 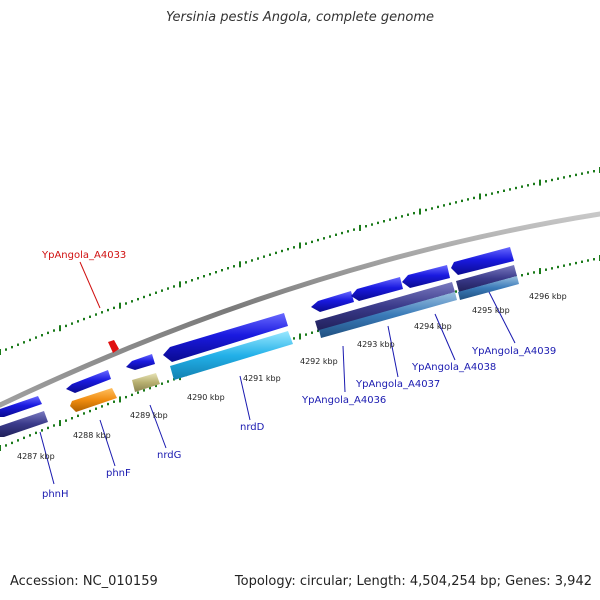 What do you see at coordinates (300, 17) in the screenshot?
I see `map-title: Yersinia pestis Angola, complete genome` at bounding box center [300, 17].